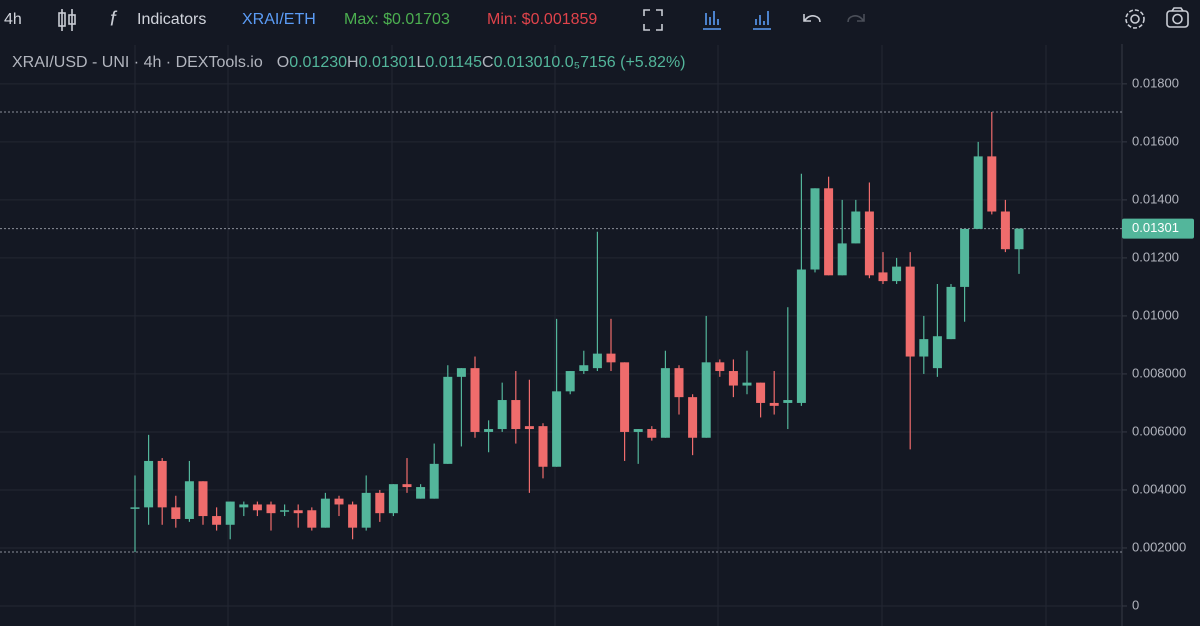 The height and width of the screenshot is (626, 1200). I want to click on l-value: 0.01145, so click(453, 62).